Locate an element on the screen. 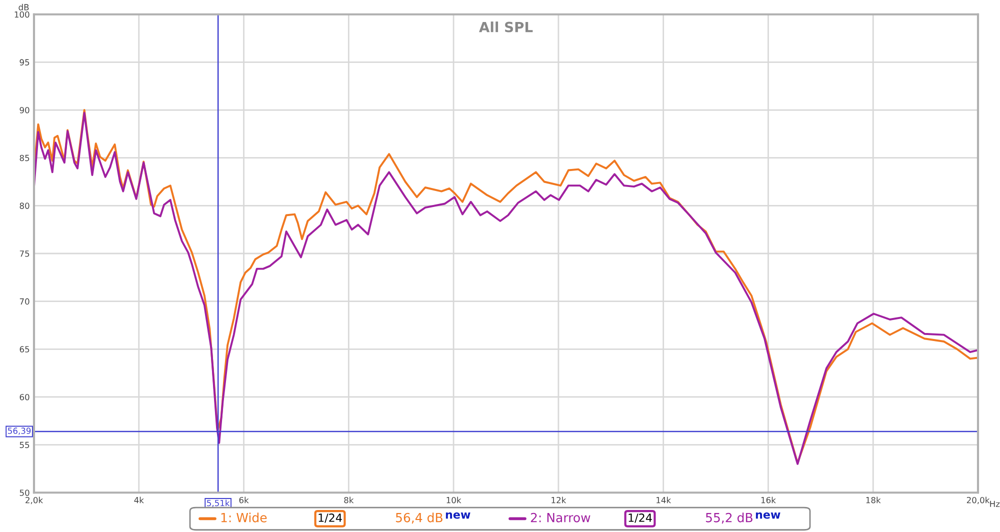 The width and height of the screenshot is (1000, 532). y-tick-label: 80 is located at coordinates (25, 205).